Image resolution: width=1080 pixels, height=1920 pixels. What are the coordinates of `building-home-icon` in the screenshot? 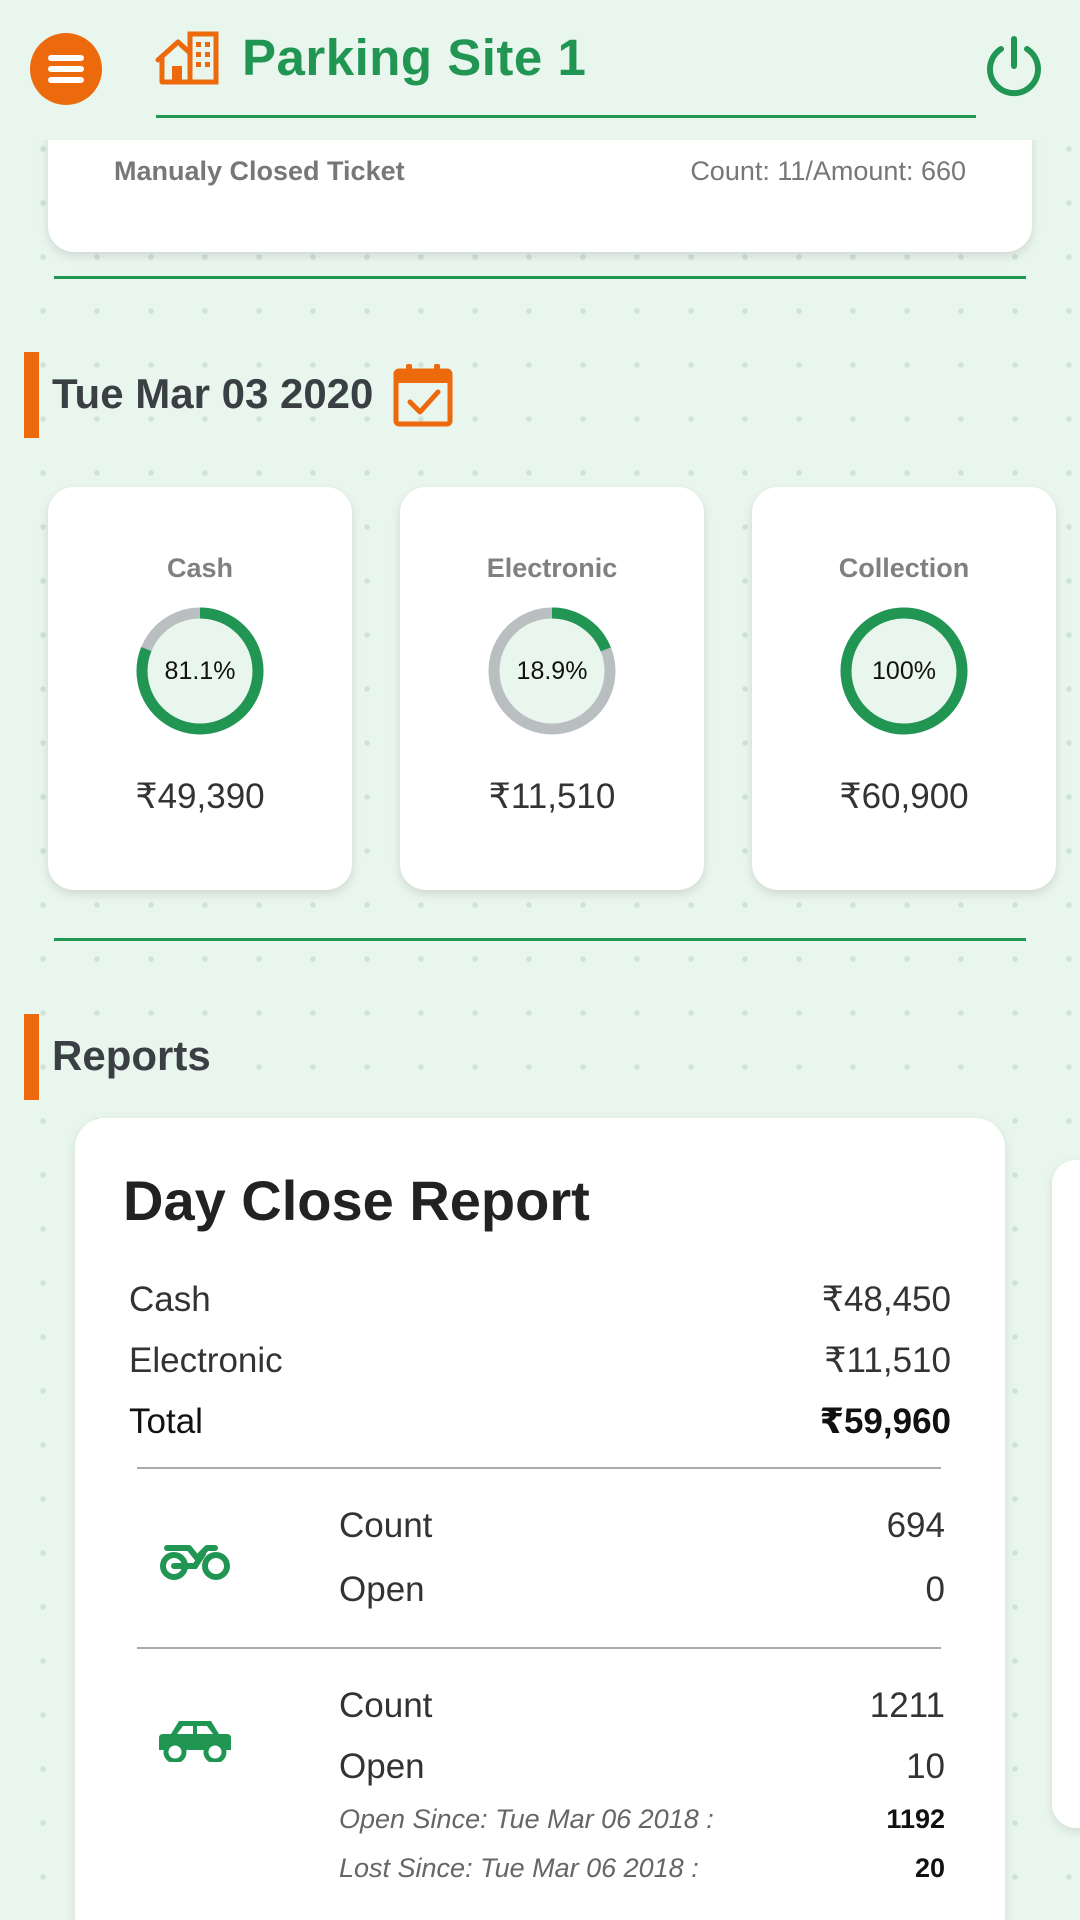 It's located at (187, 58).